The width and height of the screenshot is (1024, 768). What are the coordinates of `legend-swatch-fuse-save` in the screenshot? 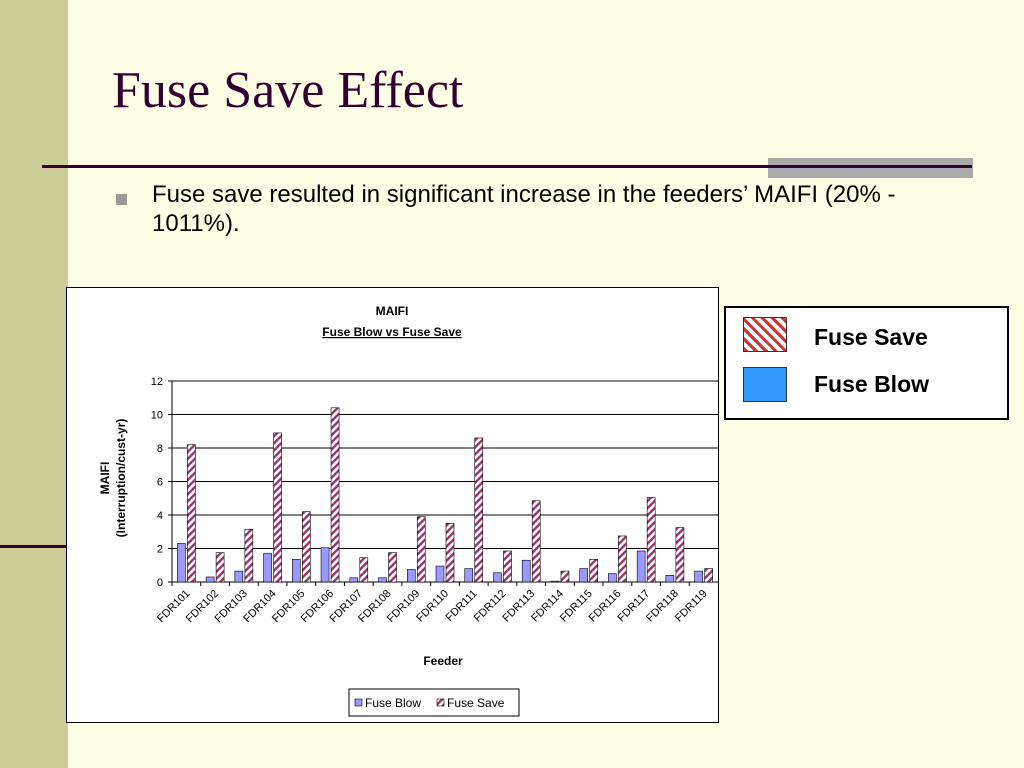 It's located at (440, 702).